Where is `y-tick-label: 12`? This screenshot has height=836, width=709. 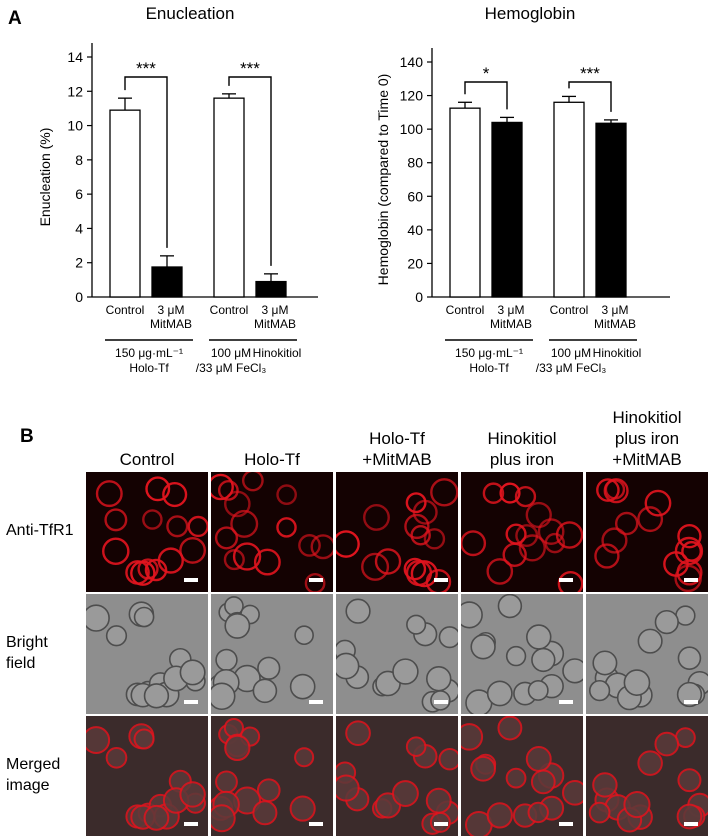 y-tick-label: 12 is located at coordinates (75, 91).